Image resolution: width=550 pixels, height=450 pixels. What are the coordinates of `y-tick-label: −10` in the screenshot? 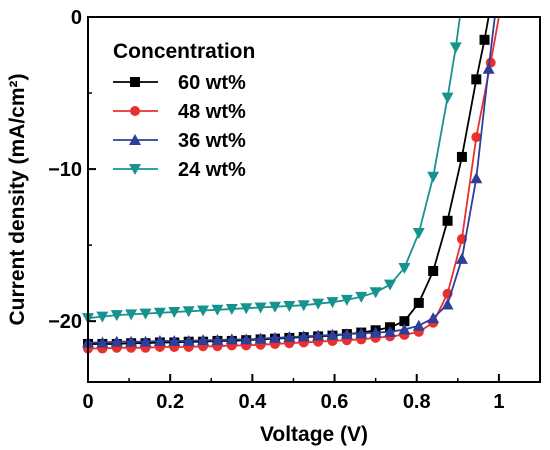 It's located at (65, 170).